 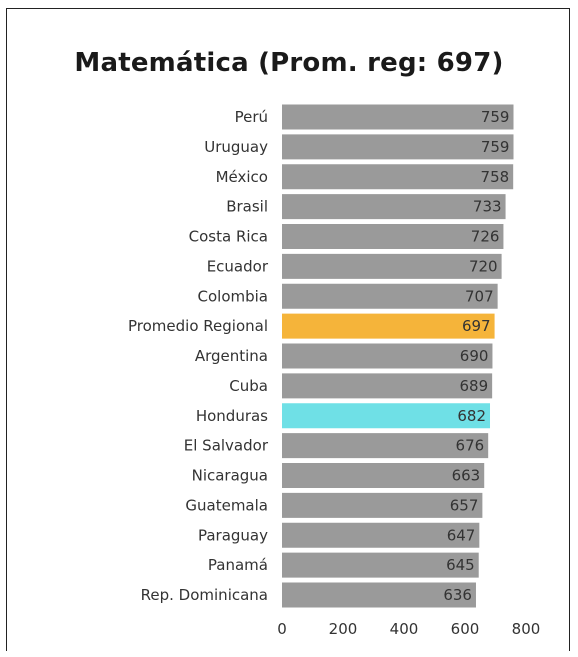 What do you see at coordinates (247, 207) in the screenshot?
I see `category-label-brasil: Brasil` at bounding box center [247, 207].